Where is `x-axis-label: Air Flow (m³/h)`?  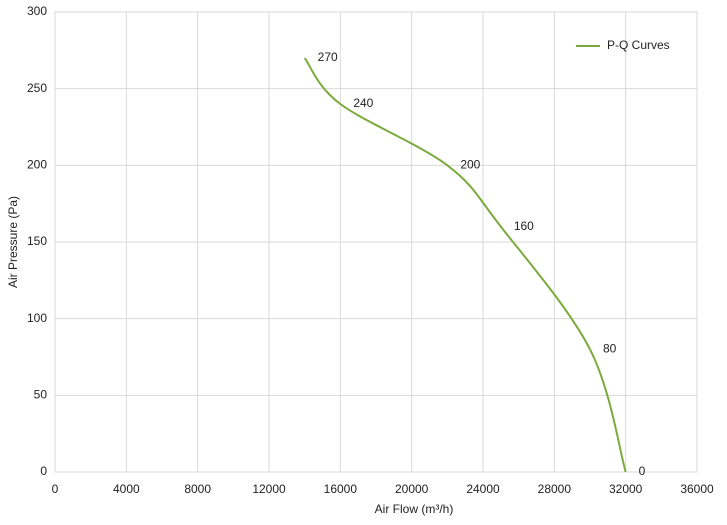 x-axis-label: Air Flow (m³/h) is located at coordinates (414, 509).